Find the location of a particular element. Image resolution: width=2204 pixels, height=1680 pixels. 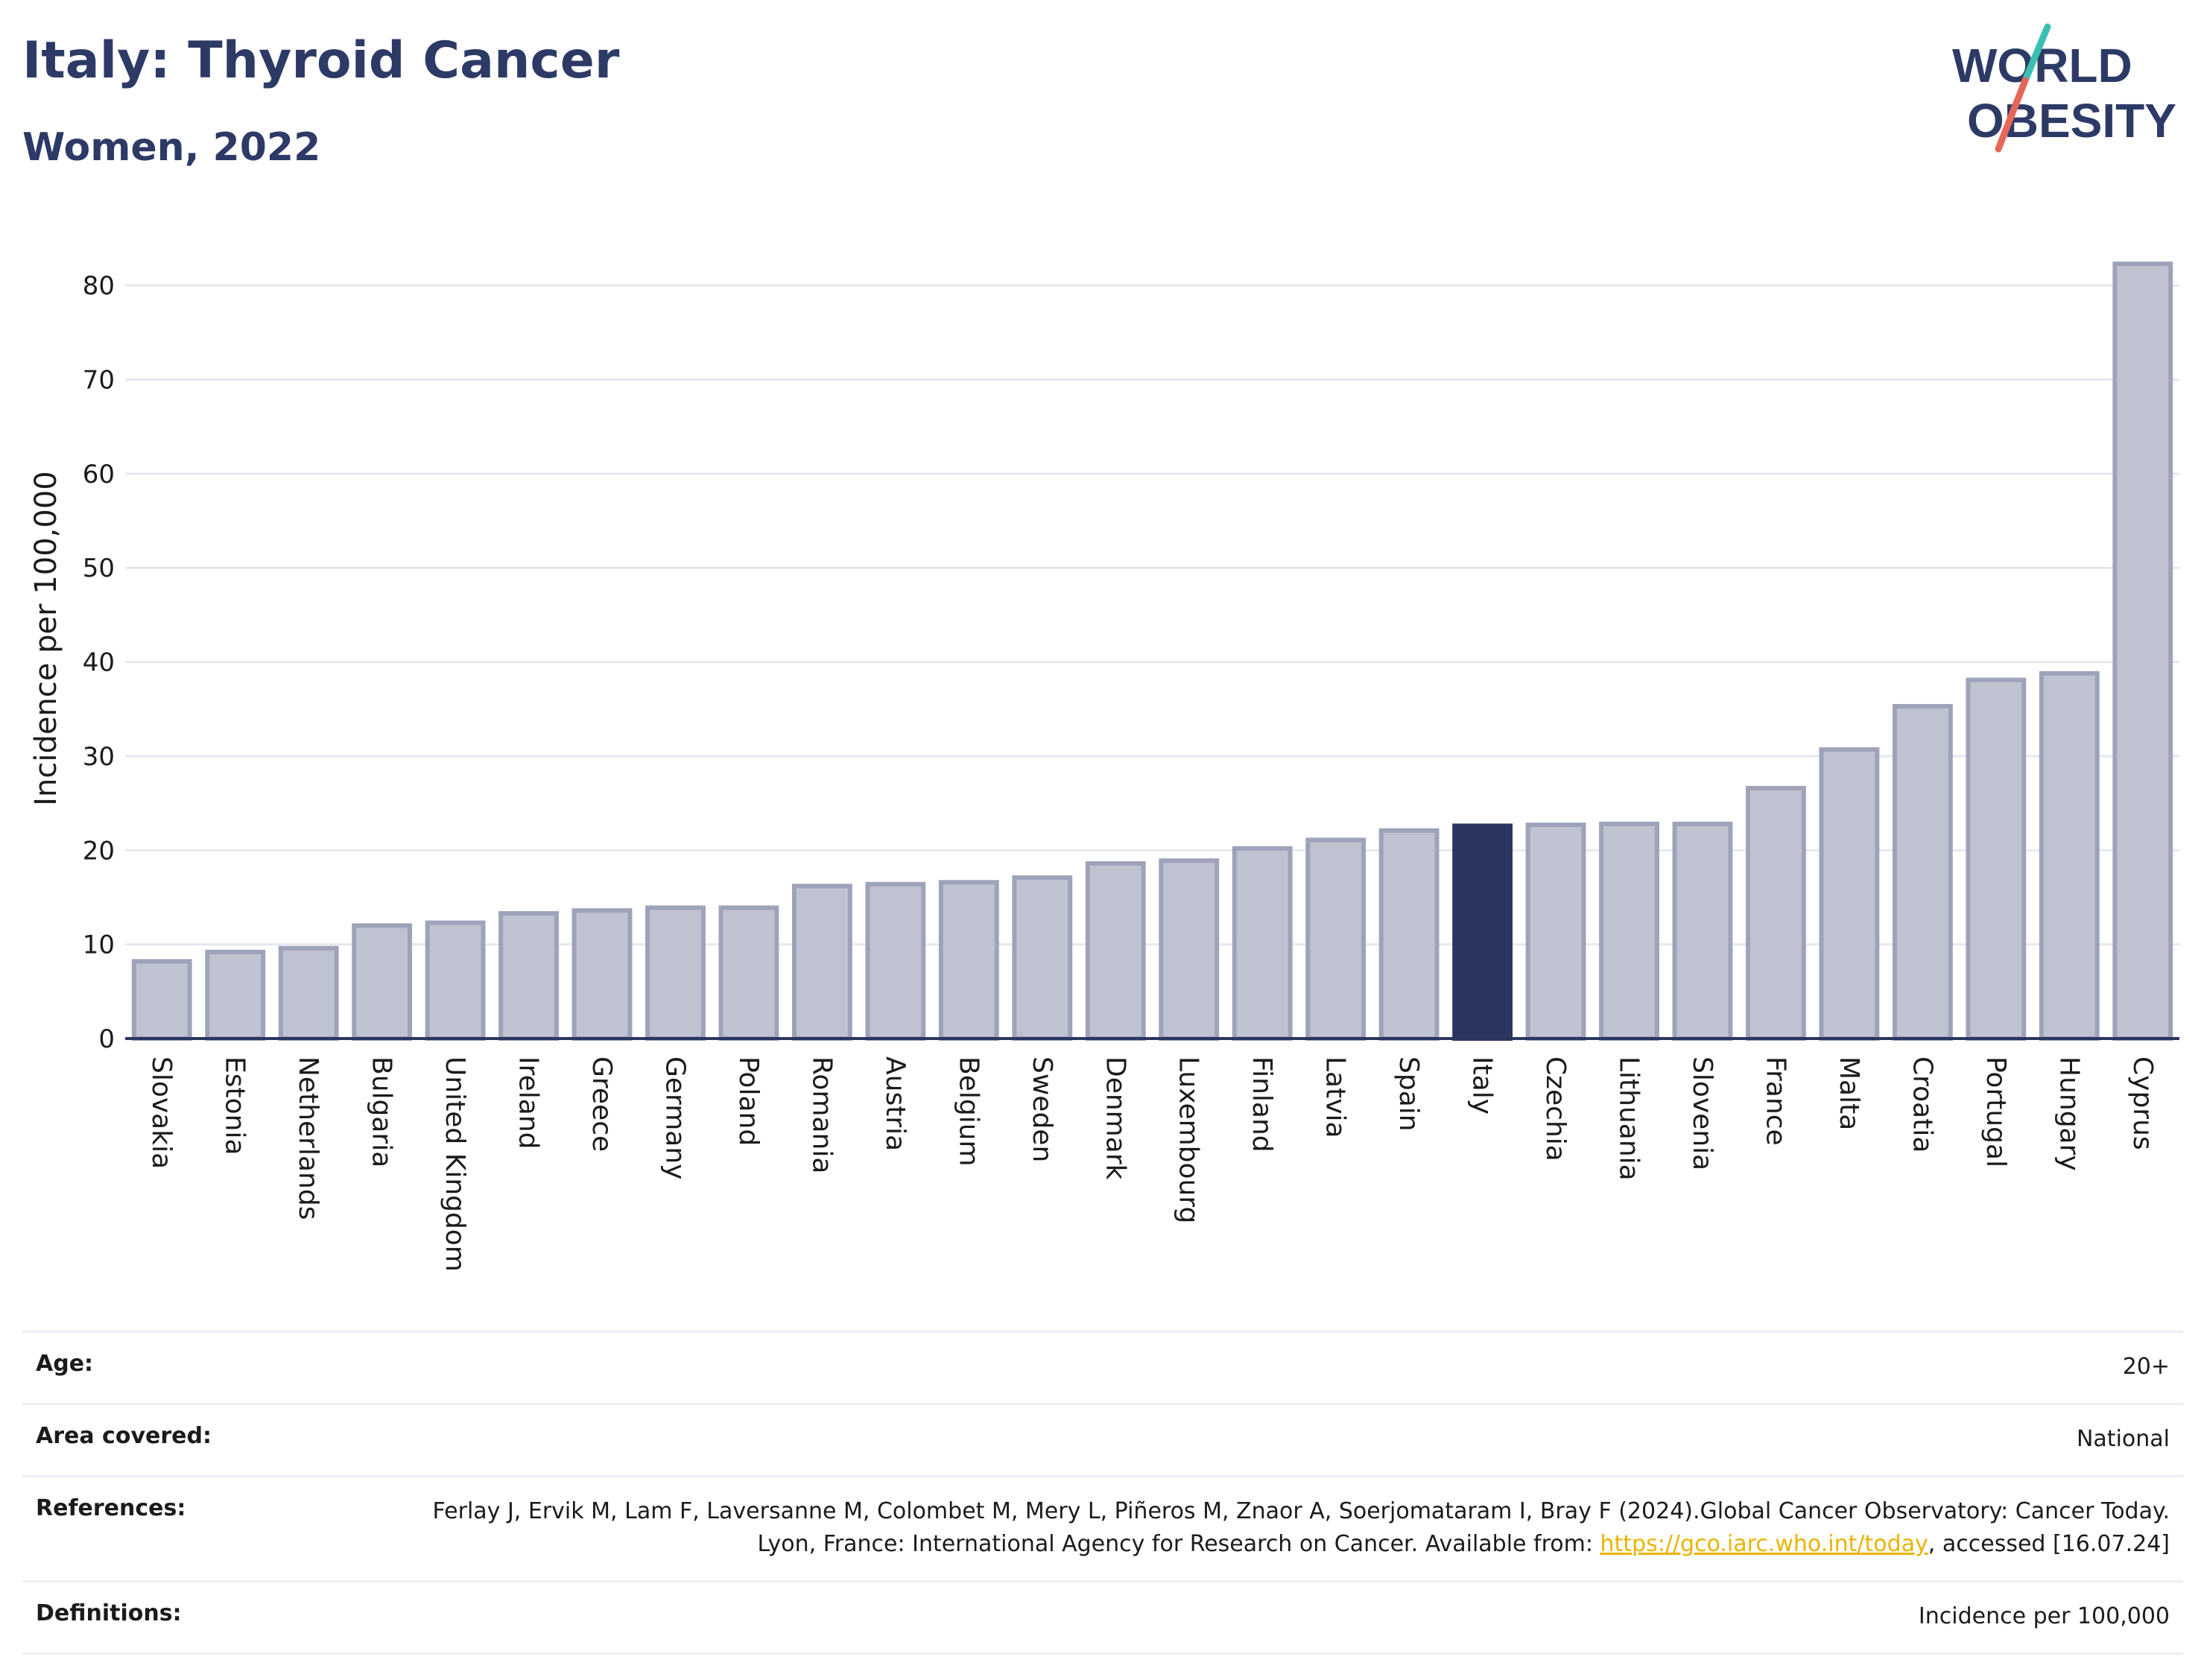

x-tick-label: United Kingdom is located at coordinates (455, 1164).